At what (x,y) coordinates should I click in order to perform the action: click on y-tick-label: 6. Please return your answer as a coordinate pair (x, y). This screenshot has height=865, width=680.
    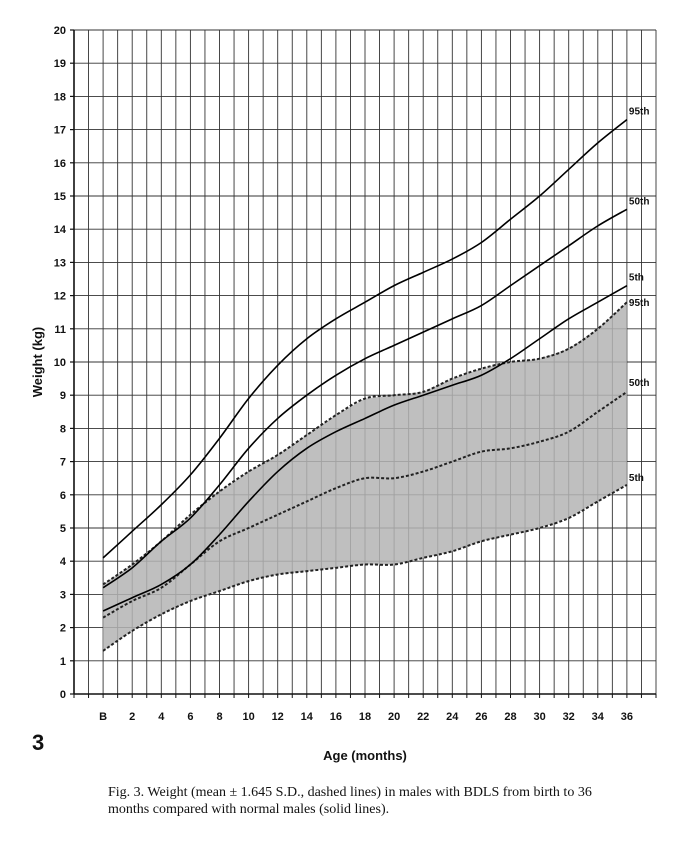
    Looking at the image, I should click on (63, 496).